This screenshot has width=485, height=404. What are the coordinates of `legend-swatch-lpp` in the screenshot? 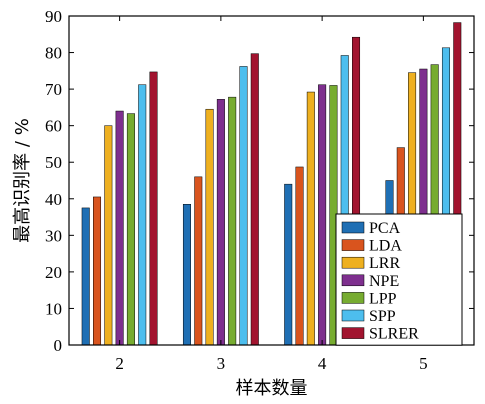 It's located at (353, 298).